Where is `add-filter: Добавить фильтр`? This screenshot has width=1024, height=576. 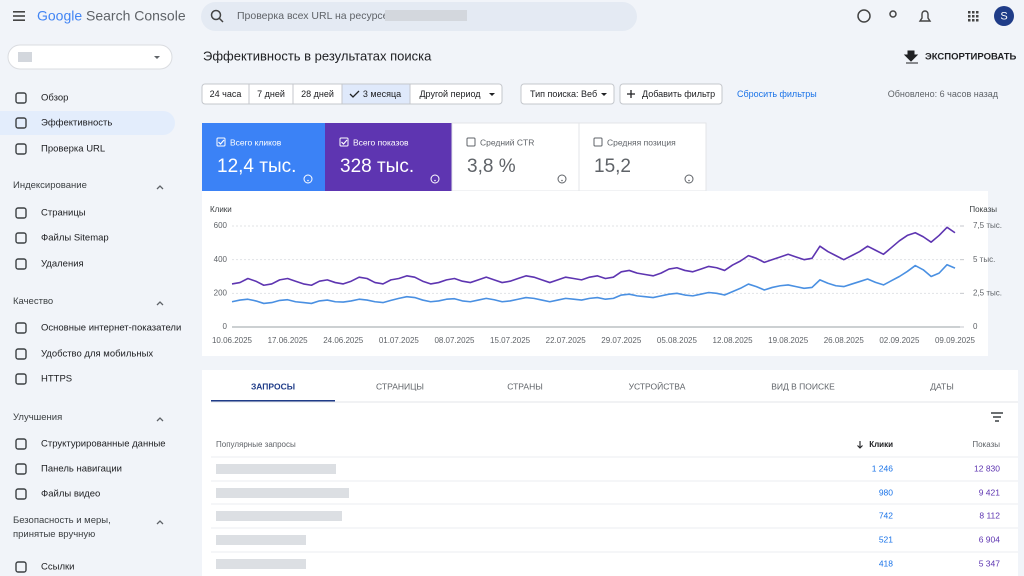 add-filter: Добавить фильтр is located at coordinates (678, 94).